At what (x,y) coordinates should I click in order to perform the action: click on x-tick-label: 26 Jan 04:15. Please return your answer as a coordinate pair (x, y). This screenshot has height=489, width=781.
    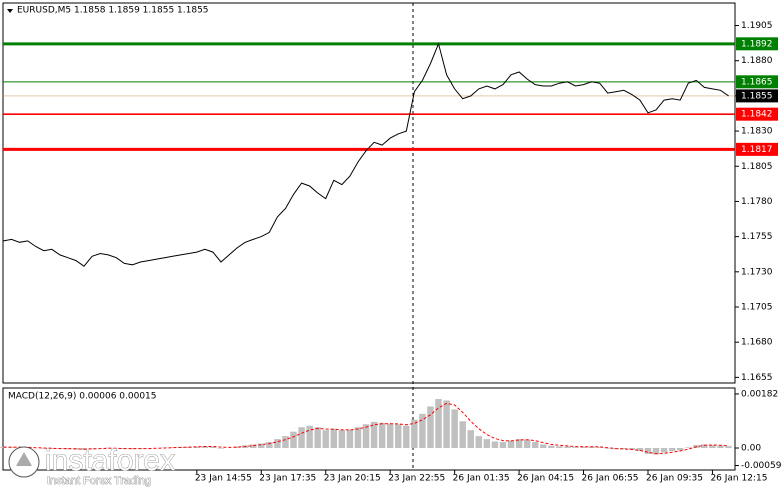
    Looking at the image, I should click on (545, 479).